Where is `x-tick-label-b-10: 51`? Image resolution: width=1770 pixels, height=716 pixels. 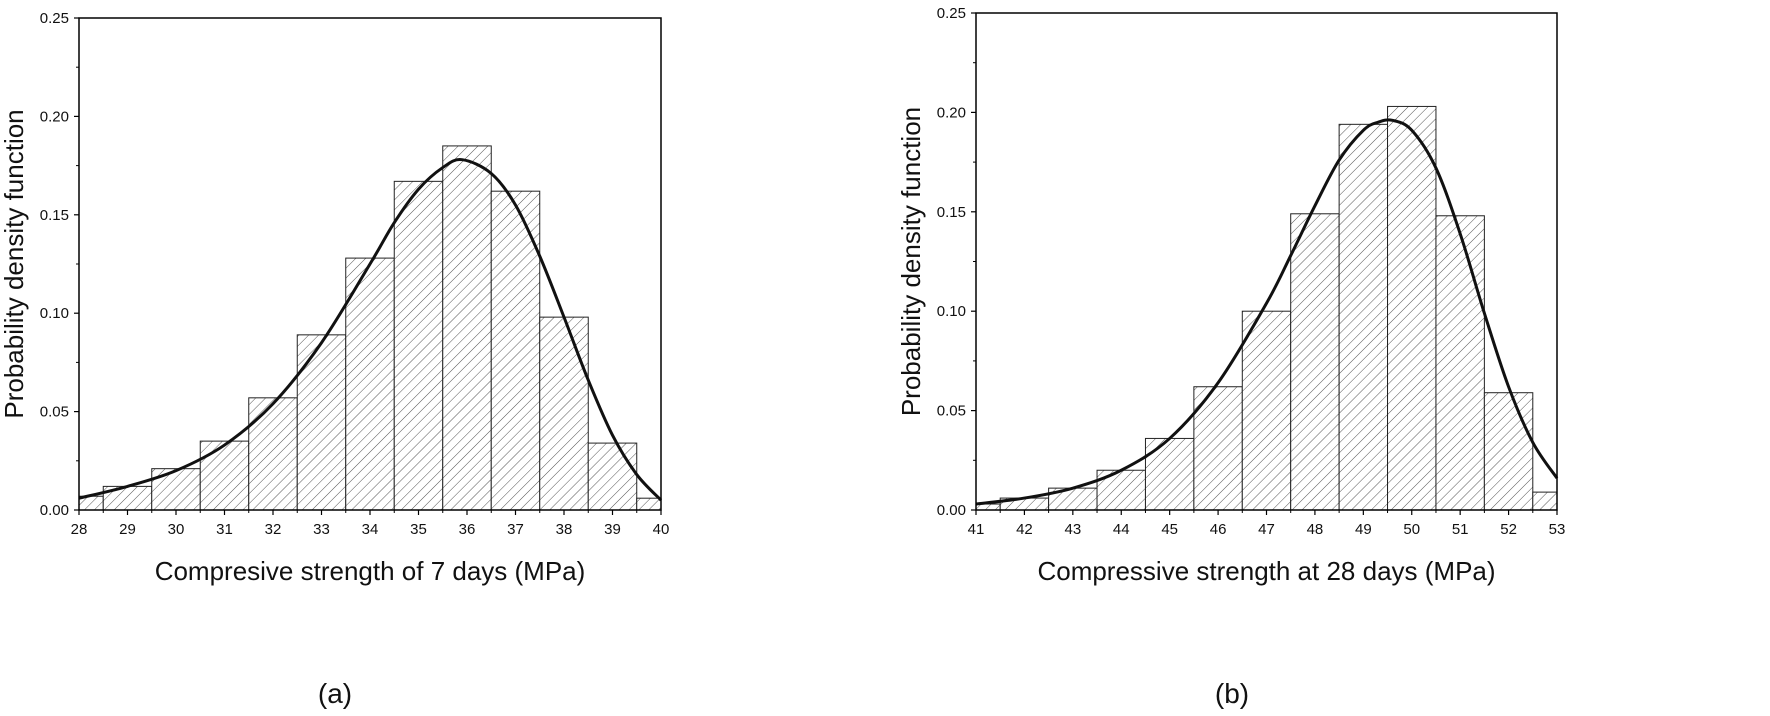
x-tick-label-b-10: 51 is located at coordinates (1460, 529).